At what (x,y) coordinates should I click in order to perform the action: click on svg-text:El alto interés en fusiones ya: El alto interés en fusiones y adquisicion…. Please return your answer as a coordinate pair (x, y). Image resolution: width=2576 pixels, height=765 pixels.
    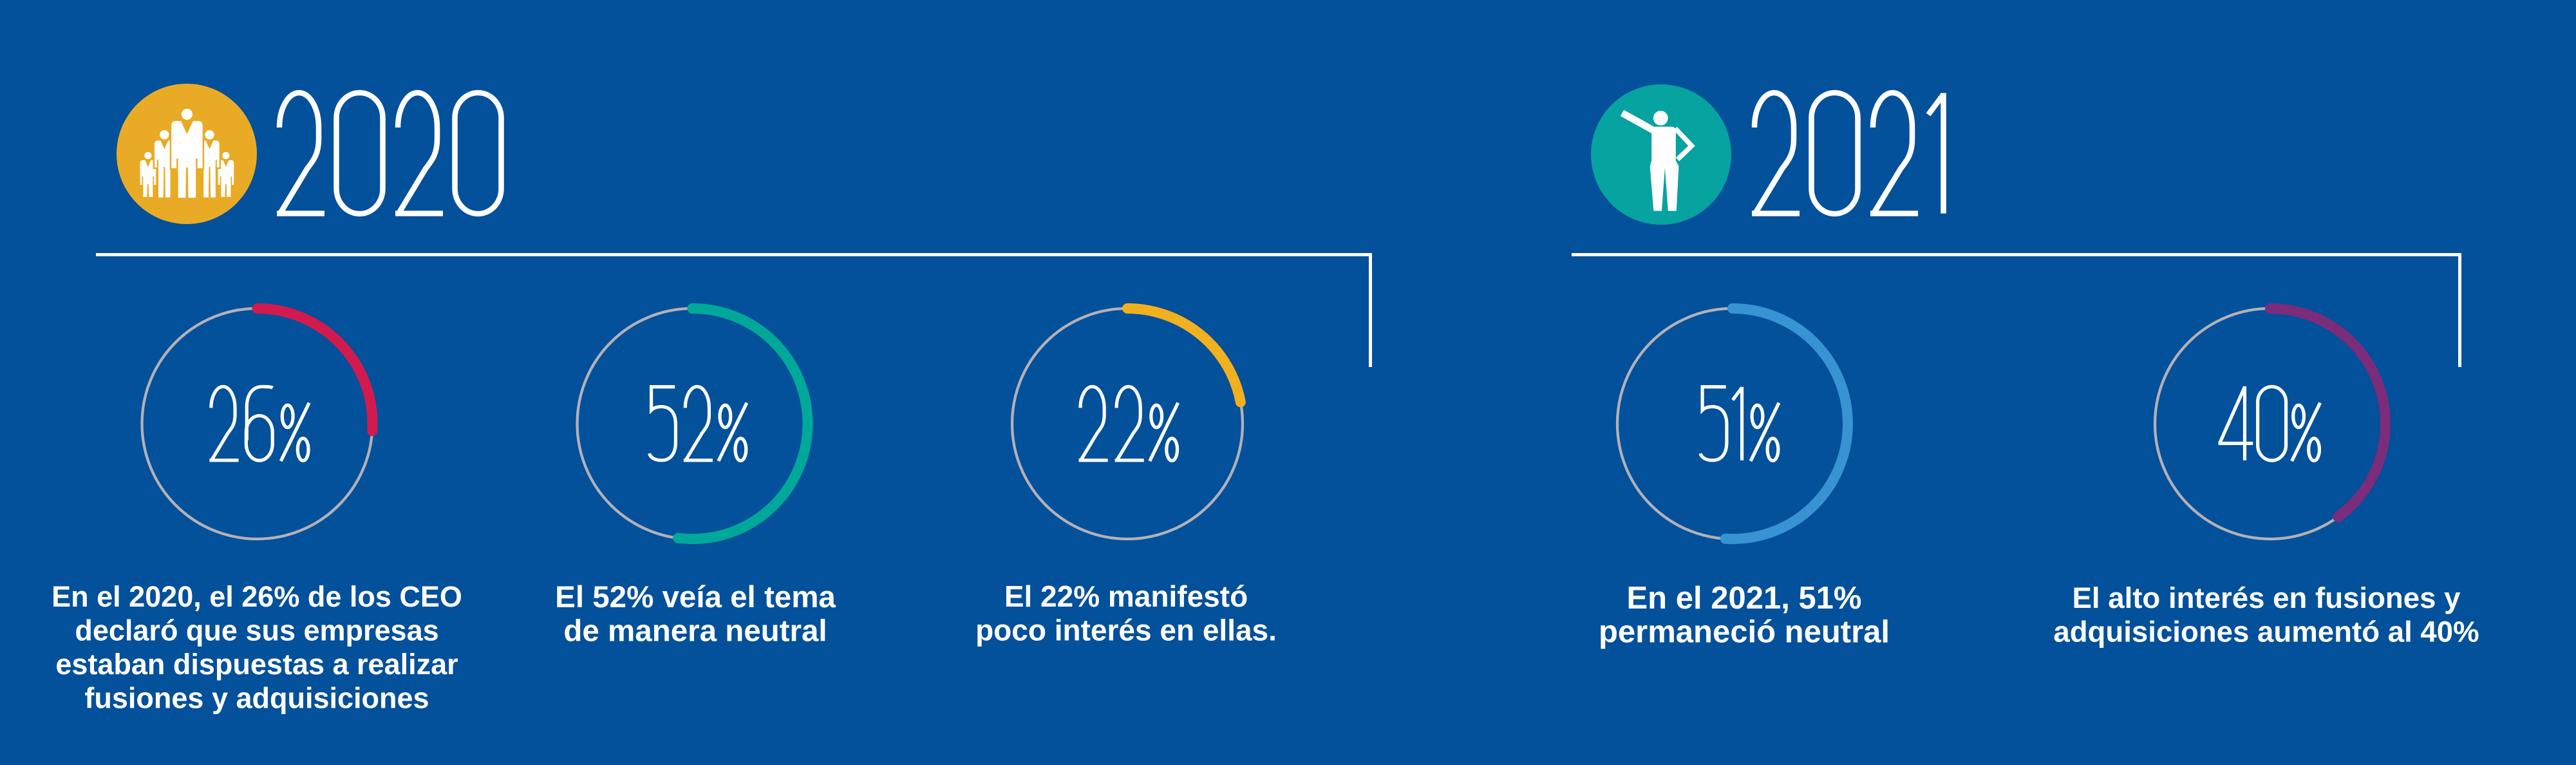
    Looking at the image, I should click on (2266, 614).